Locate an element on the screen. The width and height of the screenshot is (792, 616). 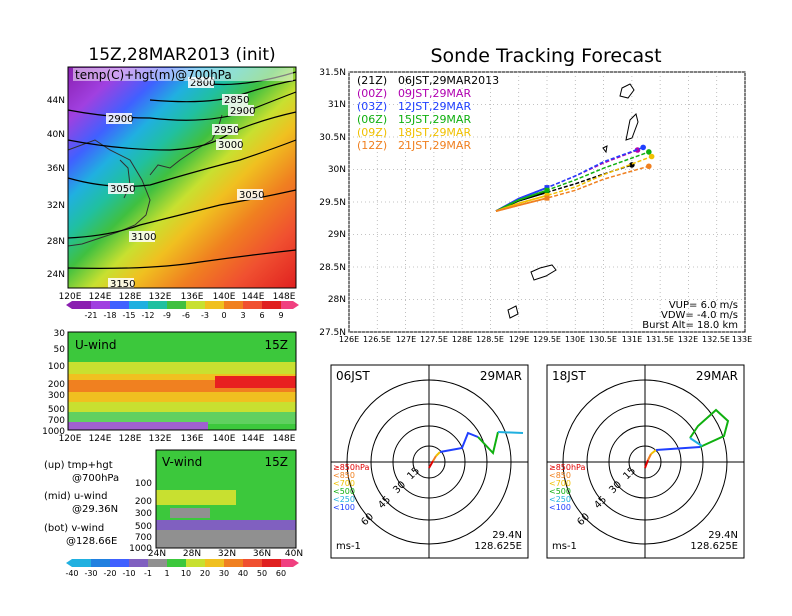
legend-item: <700 is located at coordinates (560, 483).